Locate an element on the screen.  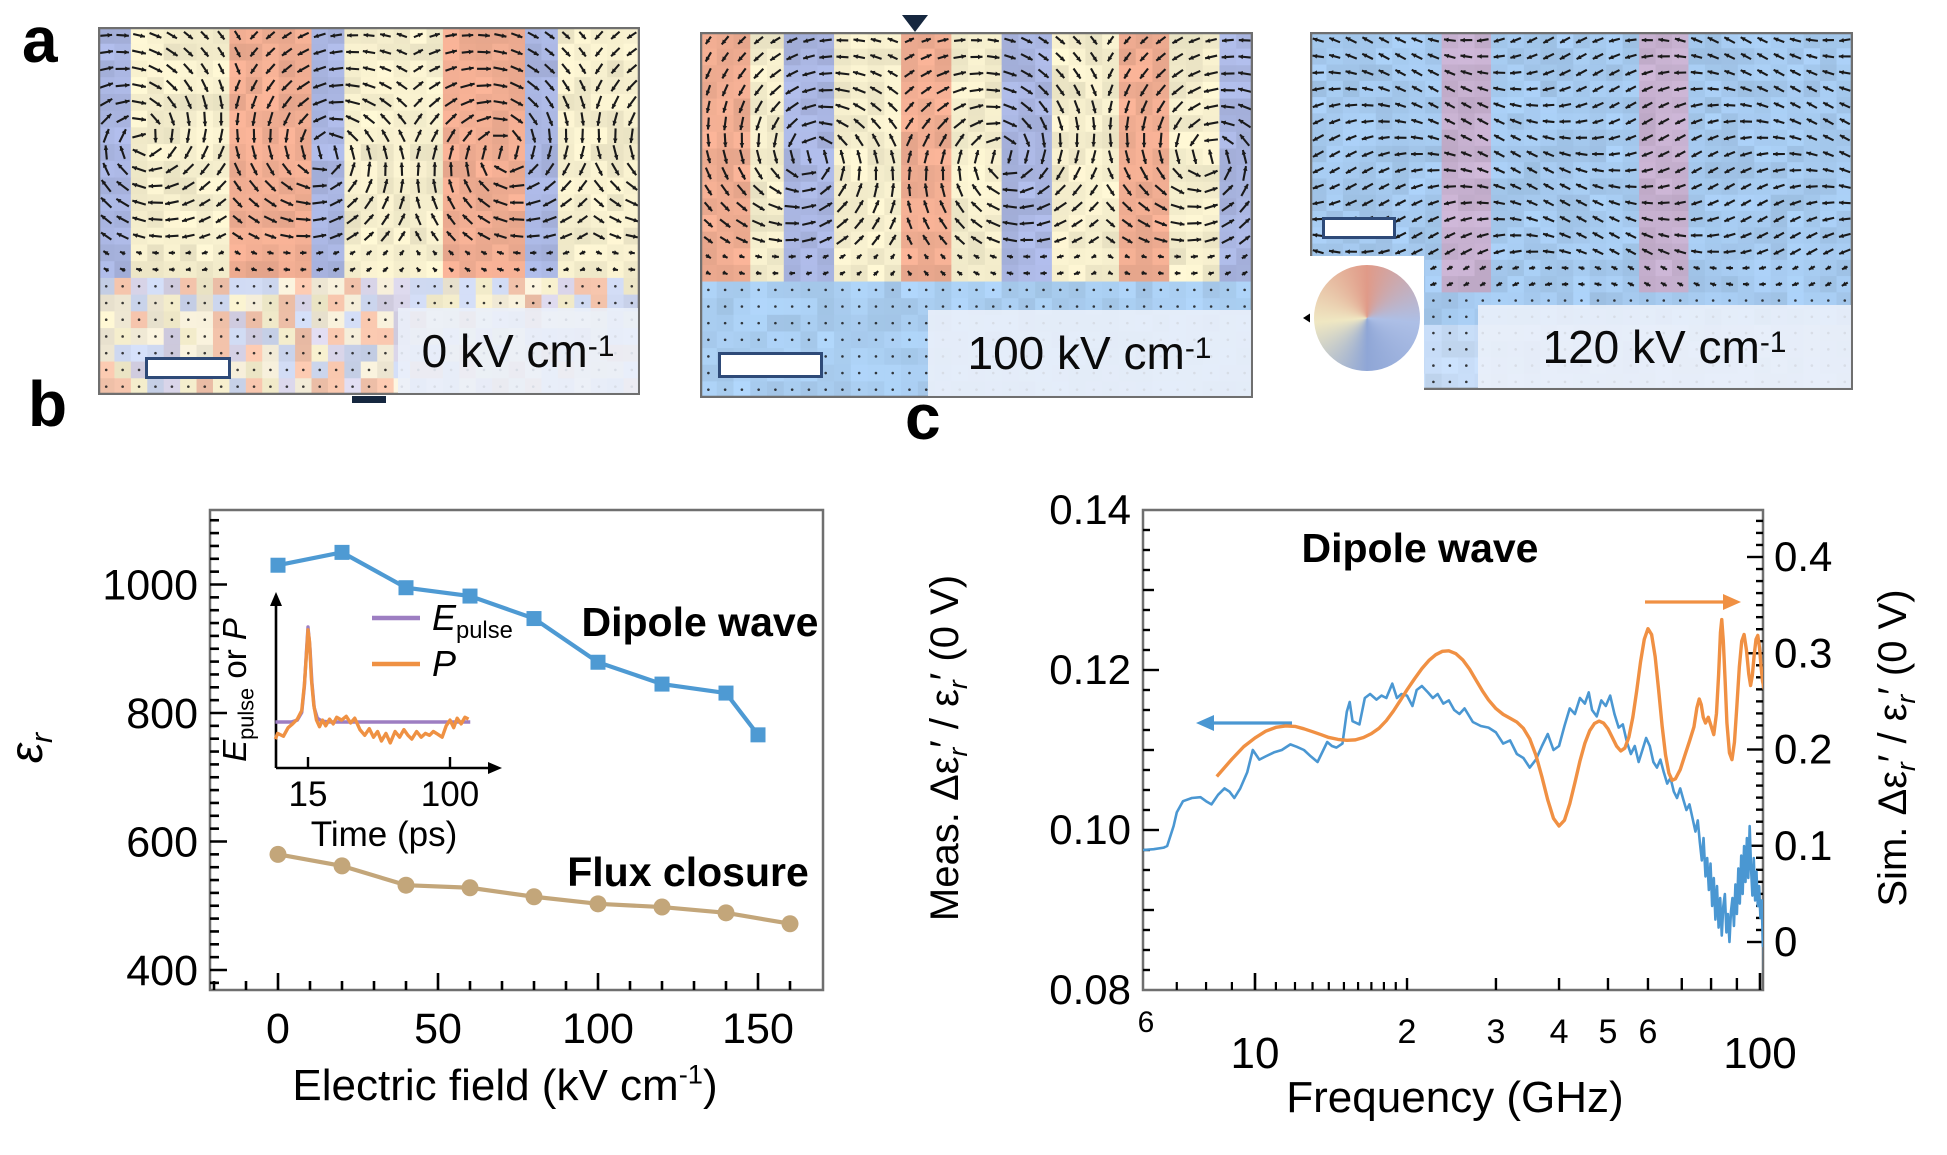
series-annotation: Flux closure is located at coordinates (688, 872).